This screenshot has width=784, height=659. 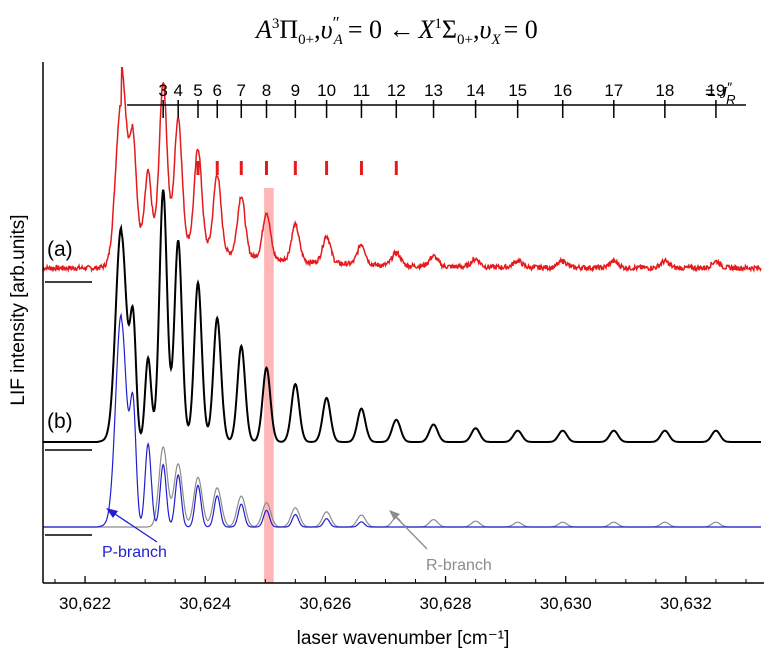 What do you see at coordinates (295, 90) in the screenshot?
I see `j-tick-label: 9` at bounding box center [295, 90].